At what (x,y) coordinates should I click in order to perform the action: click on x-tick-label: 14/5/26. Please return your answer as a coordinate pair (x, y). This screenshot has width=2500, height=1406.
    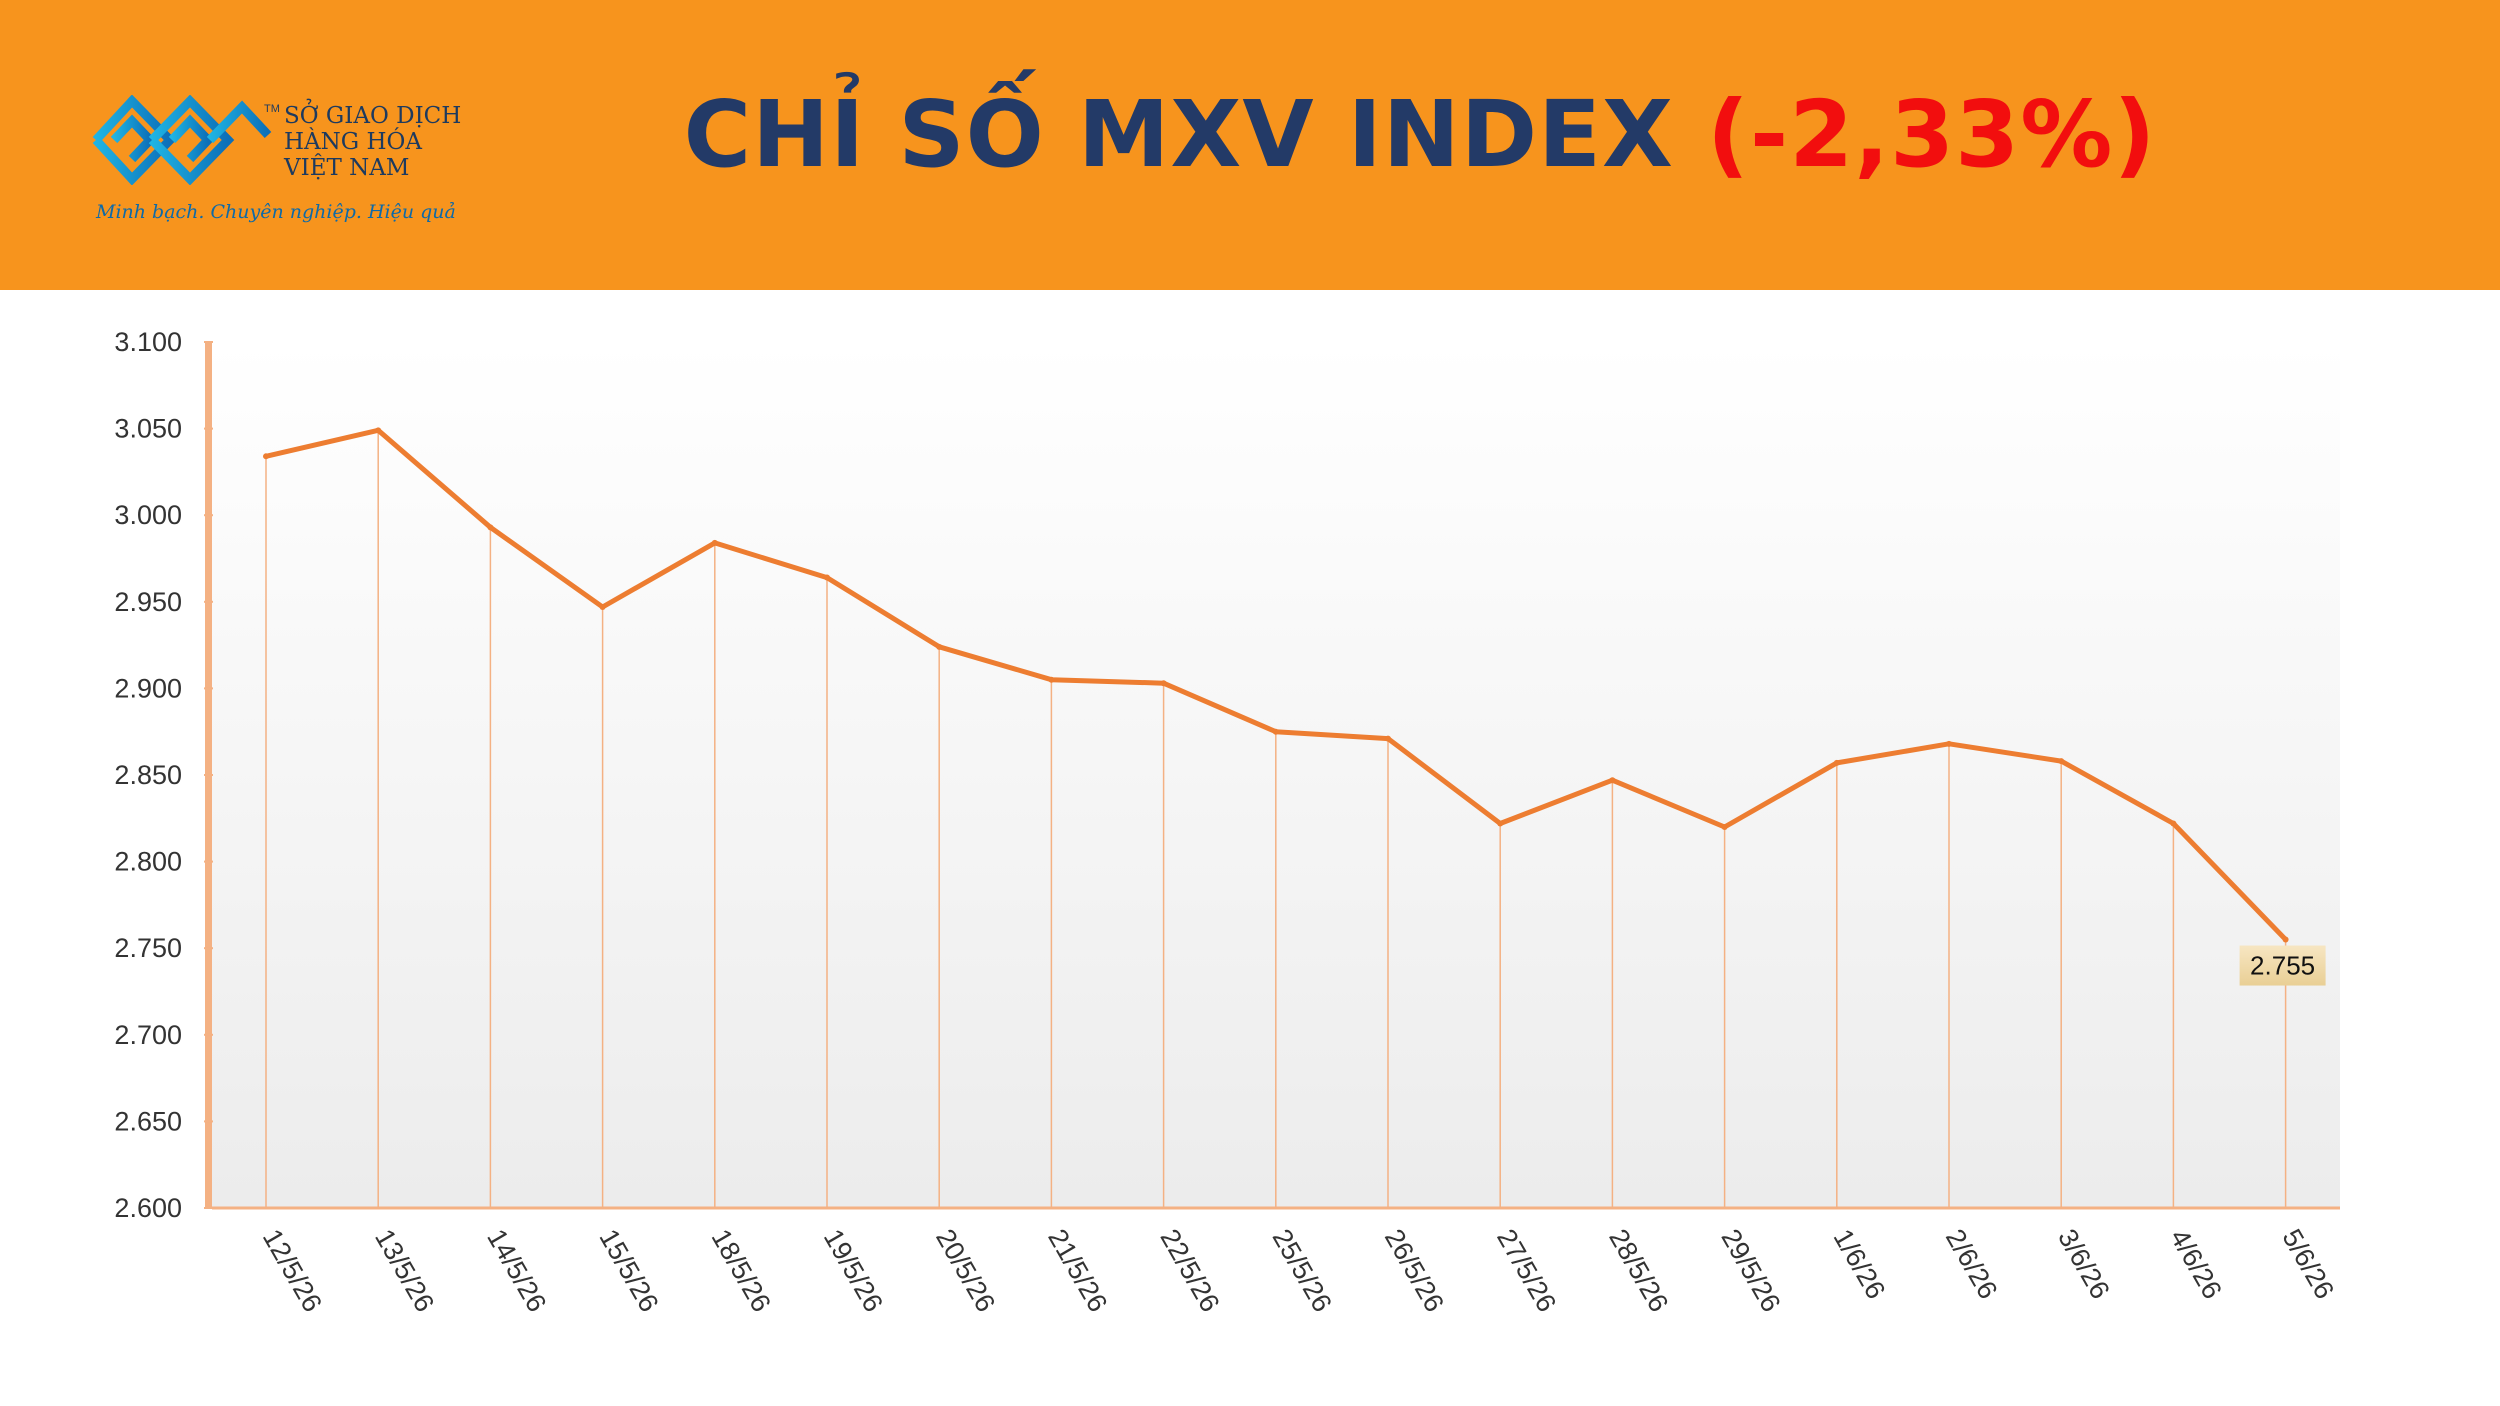
    Looking at the image, I should click on (516, 1270).